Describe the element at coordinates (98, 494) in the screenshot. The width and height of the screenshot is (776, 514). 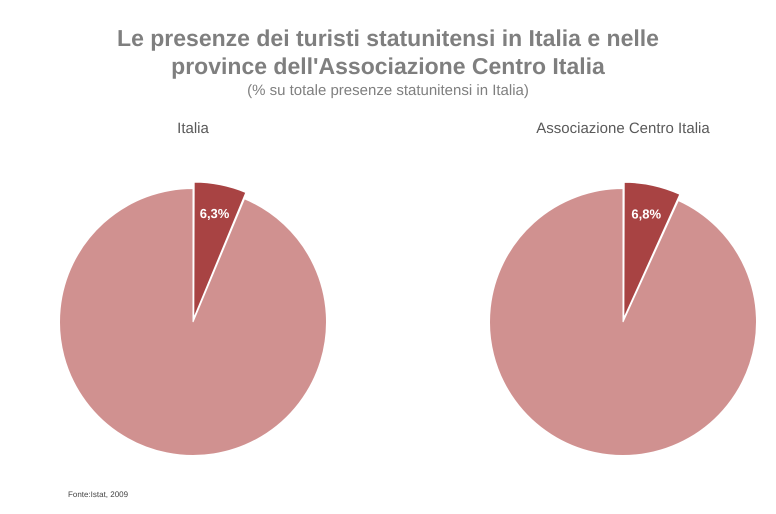
I see `source-note: Fonte:Istat, 2009` at that location.